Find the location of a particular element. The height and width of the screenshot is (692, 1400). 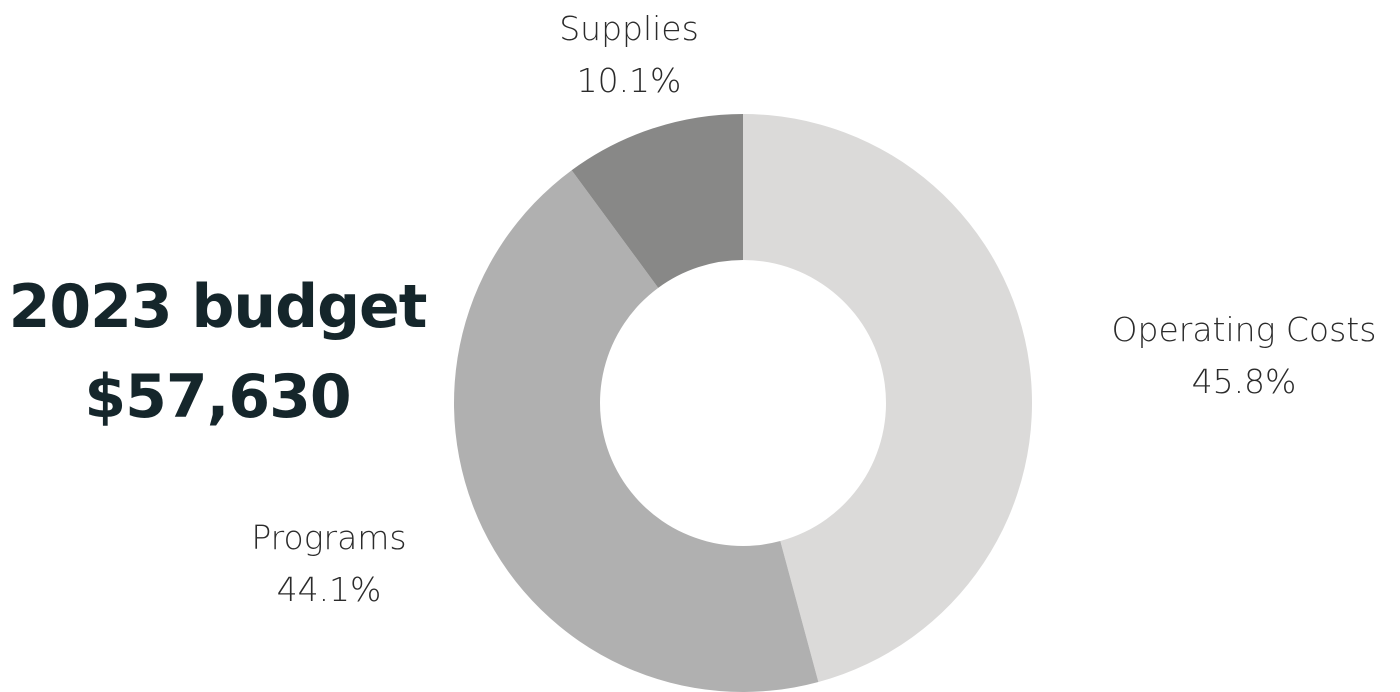

slice-value-supplies: 10.1% is located at coordinates (629, 80).